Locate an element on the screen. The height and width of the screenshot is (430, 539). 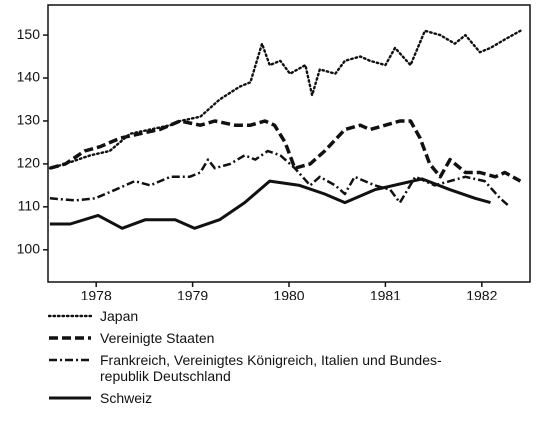
y-tick-label: 110 is located at coordinates (29, 206).